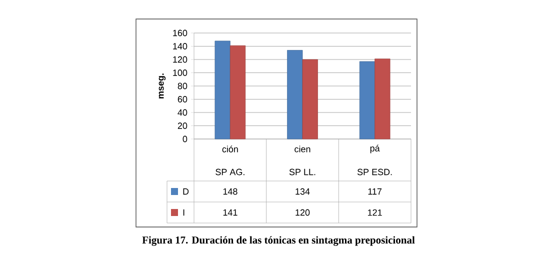  Describe the element at coordinates (374, 172) in the screenshot. I see `text: SP ESD.` at that location.